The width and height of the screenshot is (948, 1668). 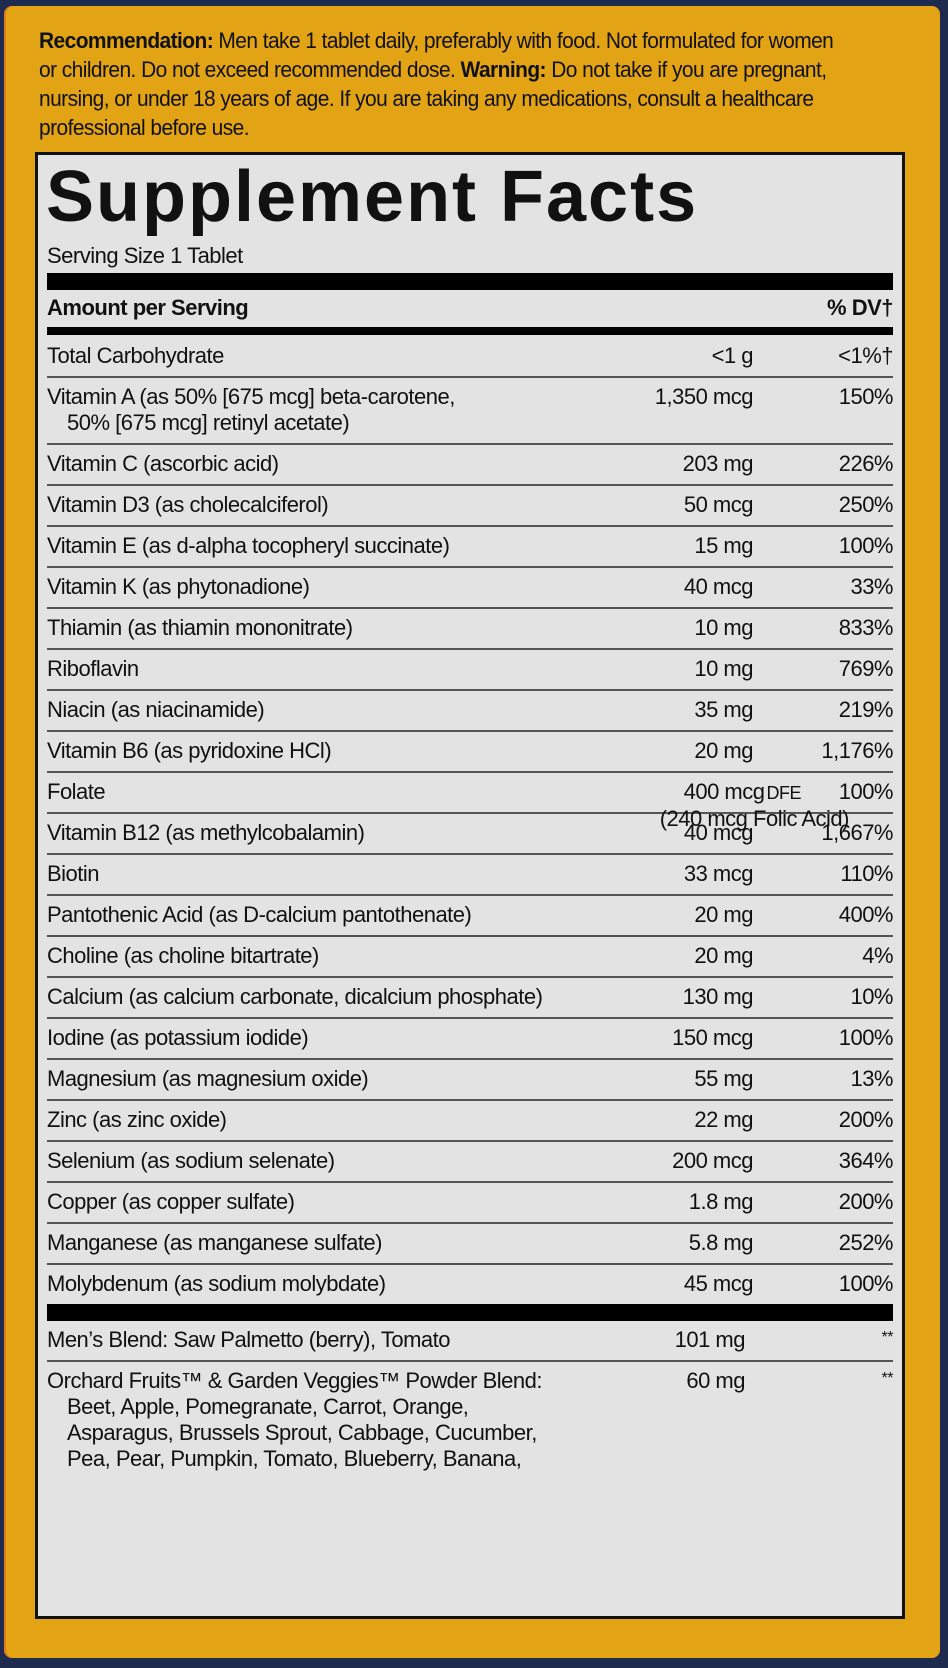 I want to click on nutrient-name: Vitamin K (as phytonadione), so click(x=327, y=587).